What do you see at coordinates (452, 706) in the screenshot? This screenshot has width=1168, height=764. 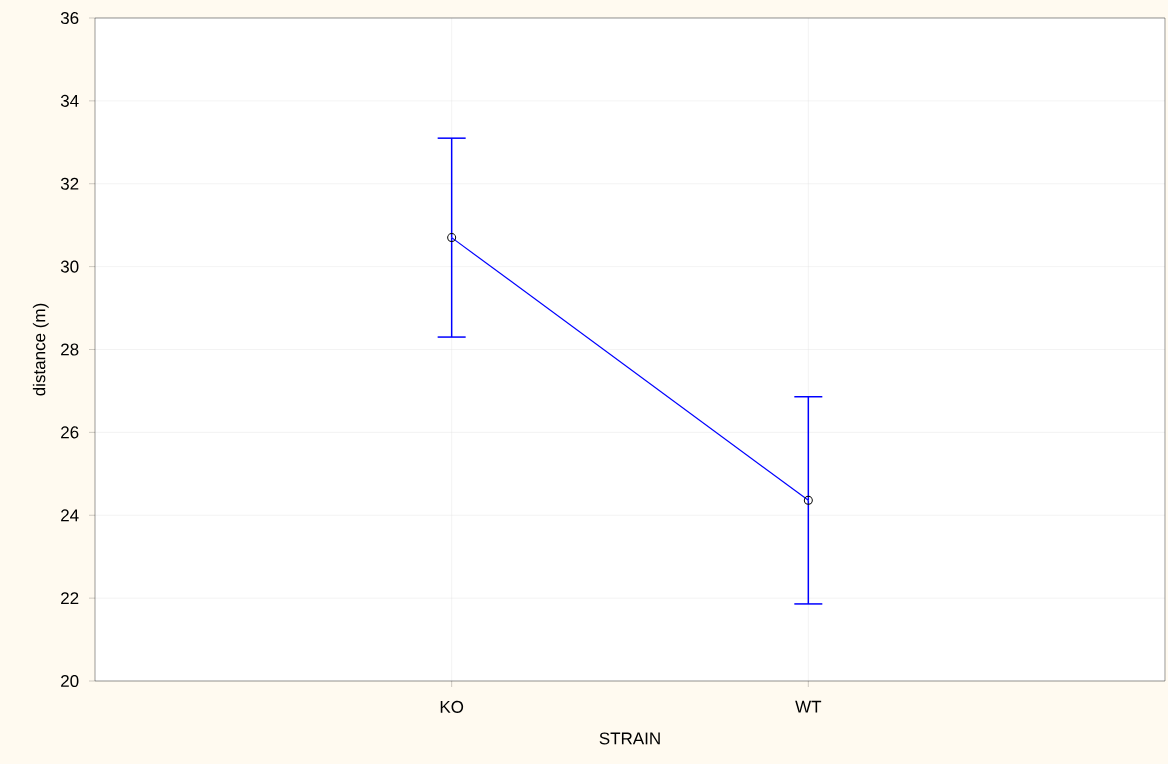 I see `x-tick-label: KO` at bounding box center [452, 706].